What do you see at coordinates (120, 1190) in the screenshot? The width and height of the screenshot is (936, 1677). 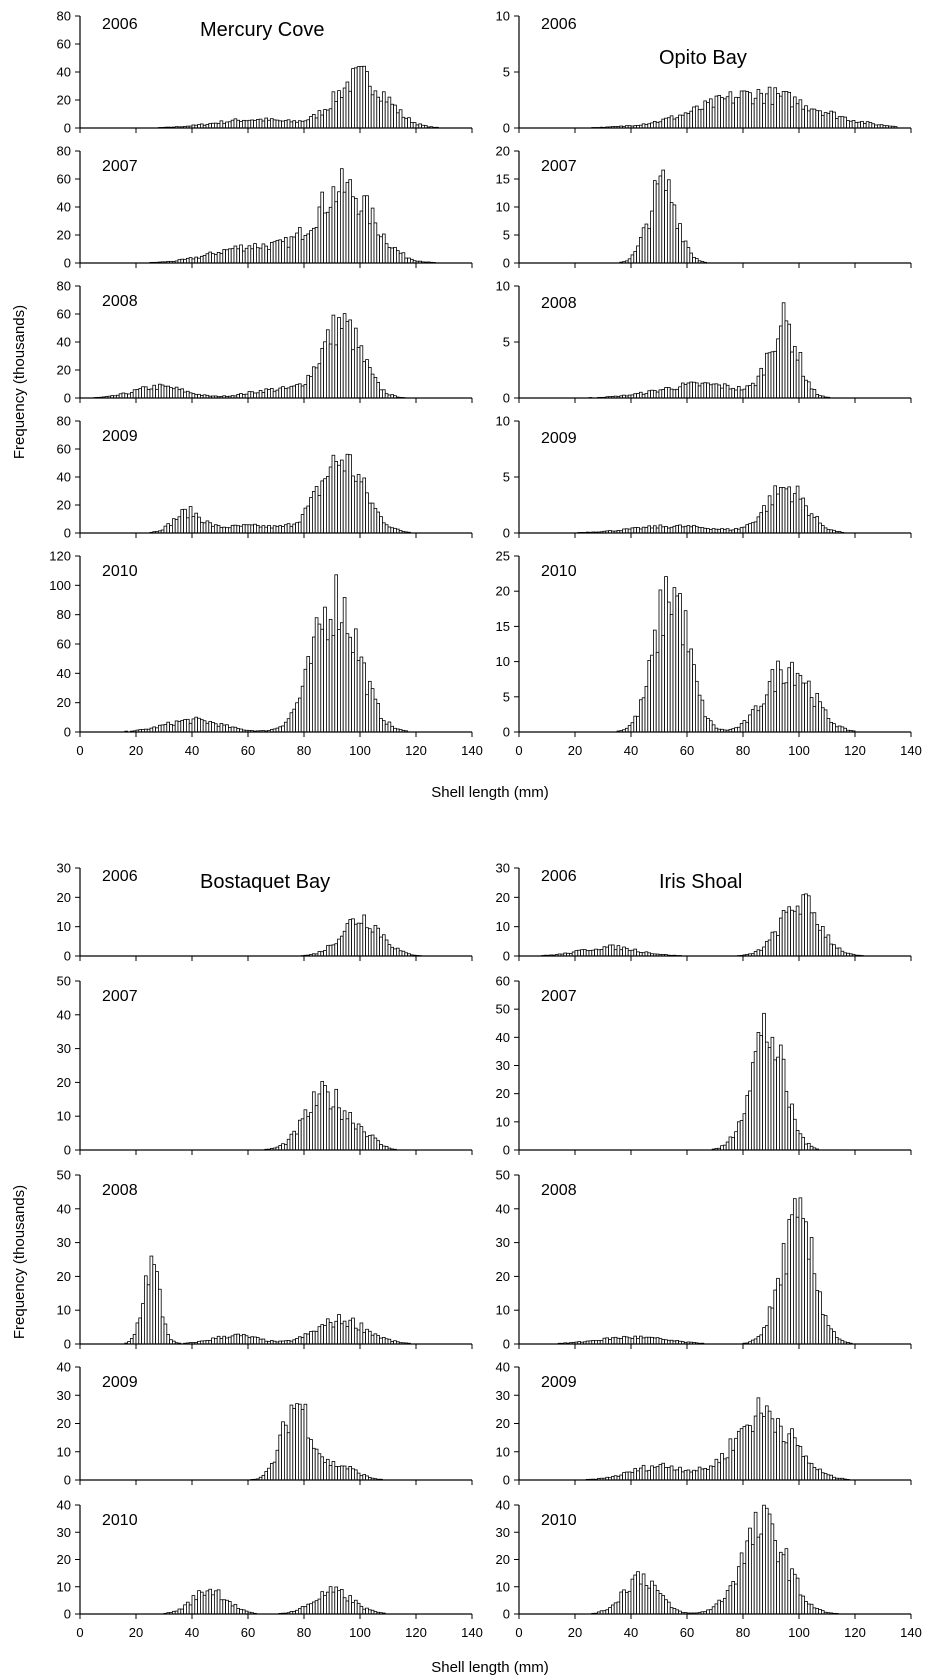 I see `year-label: 2008` at bounding box center [120, 1190].